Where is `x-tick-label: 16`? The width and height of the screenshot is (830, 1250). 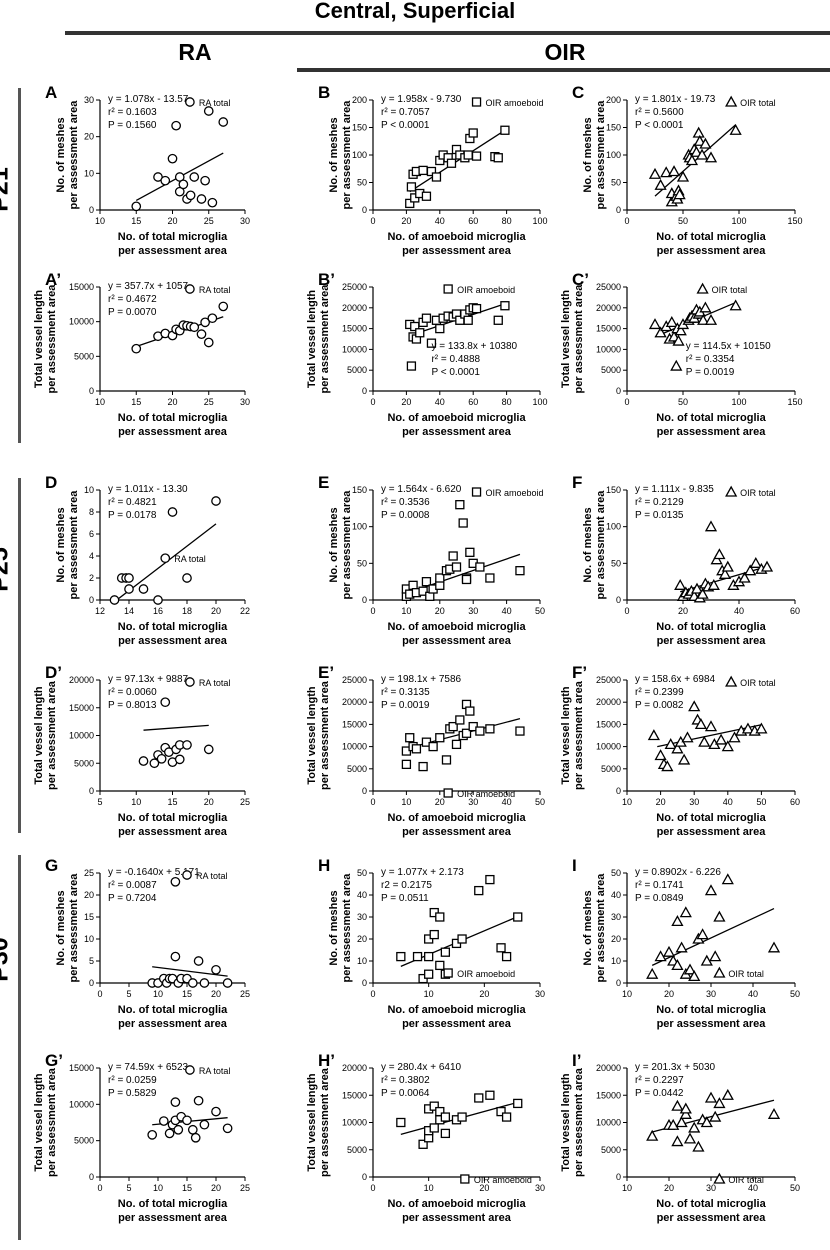
x-tick-label: 16 is located at coordinates (158, 611).